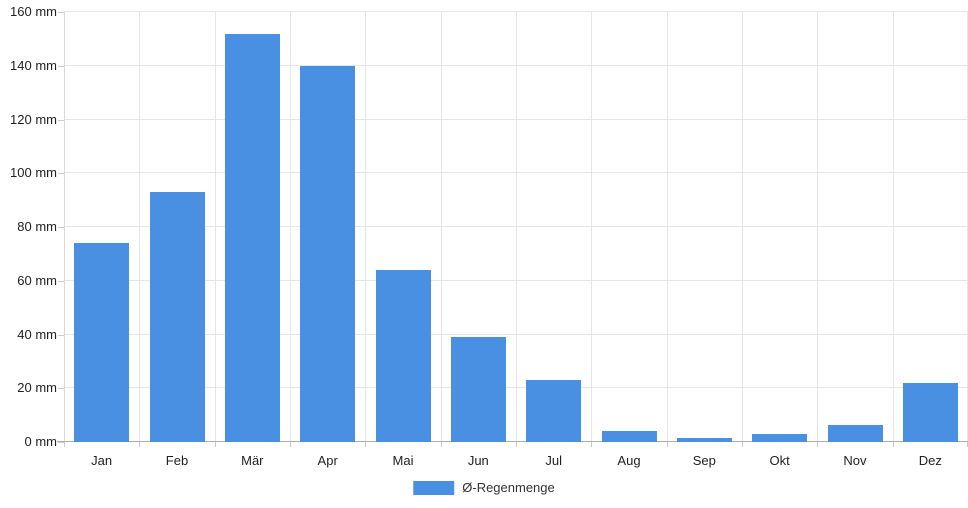 Image resolution: width=968 pixels, height=508 pixels. I want to click on x-axis-tick-label: Okt, so click(779, 460).